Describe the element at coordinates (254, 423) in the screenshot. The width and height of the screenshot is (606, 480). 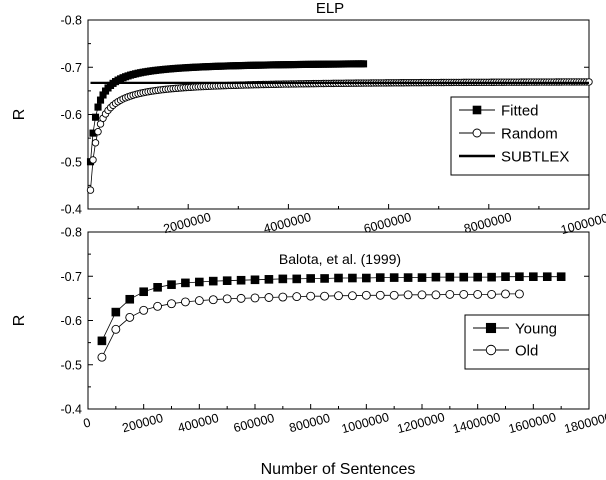
I see `x-tick-label: 600000` at that location.